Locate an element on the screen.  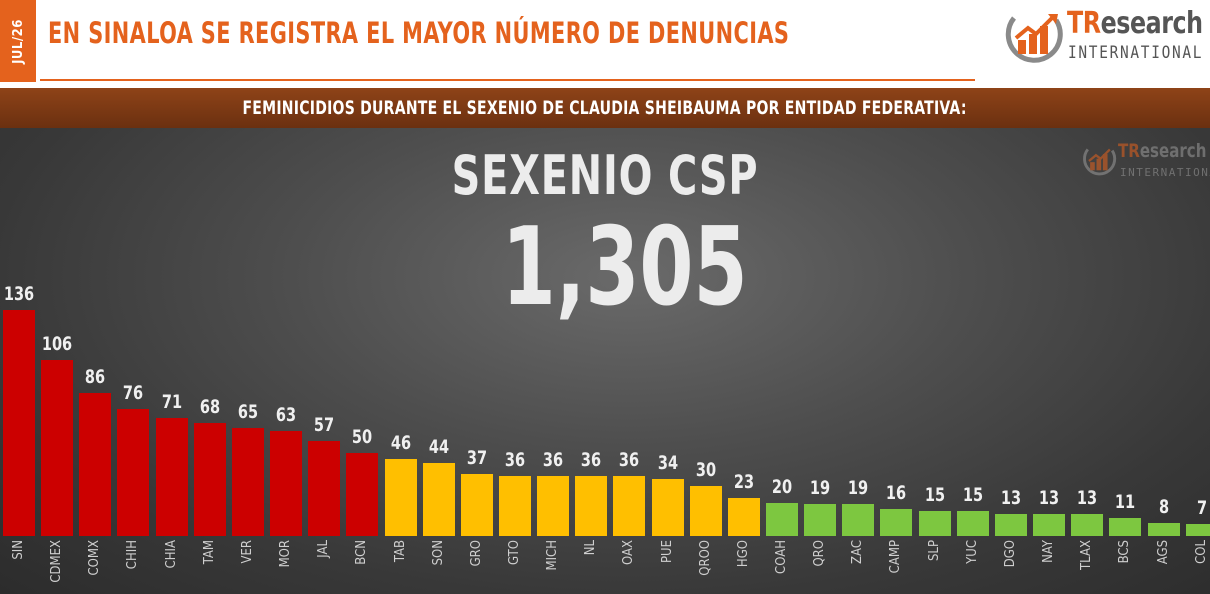
value-label: 7 is located at coordinates (1201, 508).